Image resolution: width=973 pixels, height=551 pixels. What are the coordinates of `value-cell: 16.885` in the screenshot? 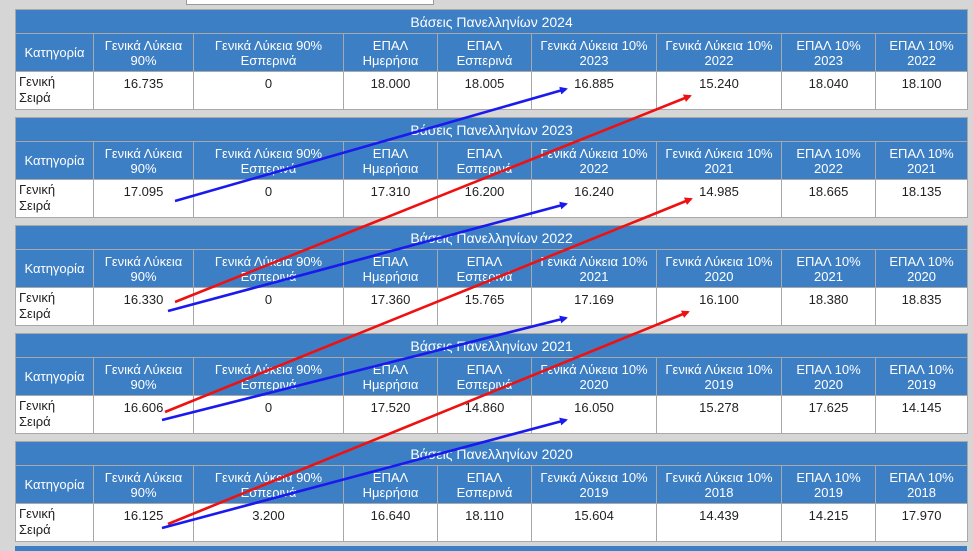 It's located at (594, 90).